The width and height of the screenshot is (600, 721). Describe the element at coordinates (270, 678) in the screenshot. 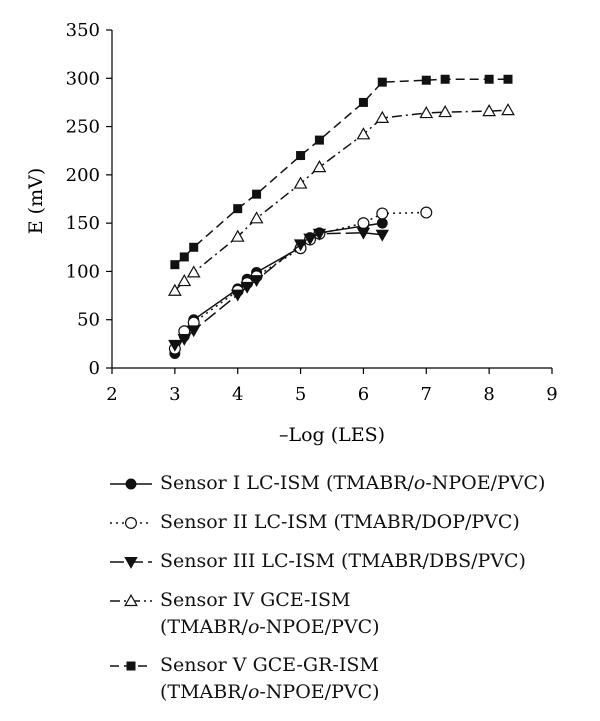

I see `legend-label-sensor-5: Sensor V GCE-GR-ISM (TMABR/o-NPOE/PVC)` at that location.